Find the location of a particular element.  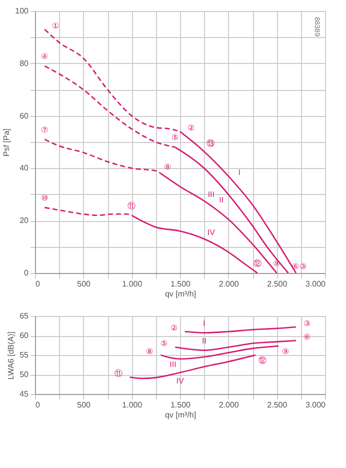

annotation: ⑩ is located at coordinates (44, 198).